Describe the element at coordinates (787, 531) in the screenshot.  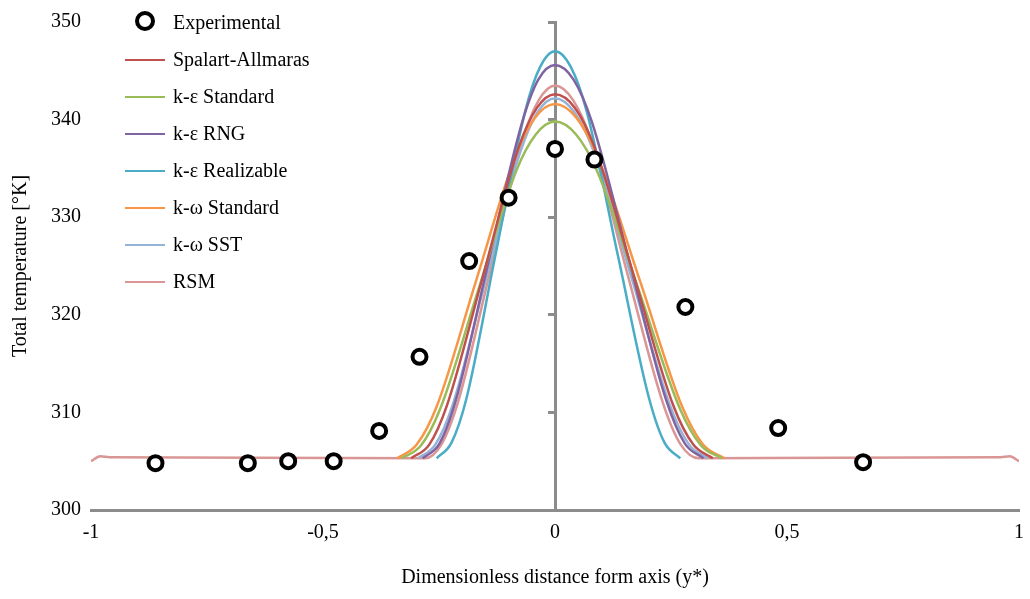
I see `x-tick-label: 0,5` at that location.